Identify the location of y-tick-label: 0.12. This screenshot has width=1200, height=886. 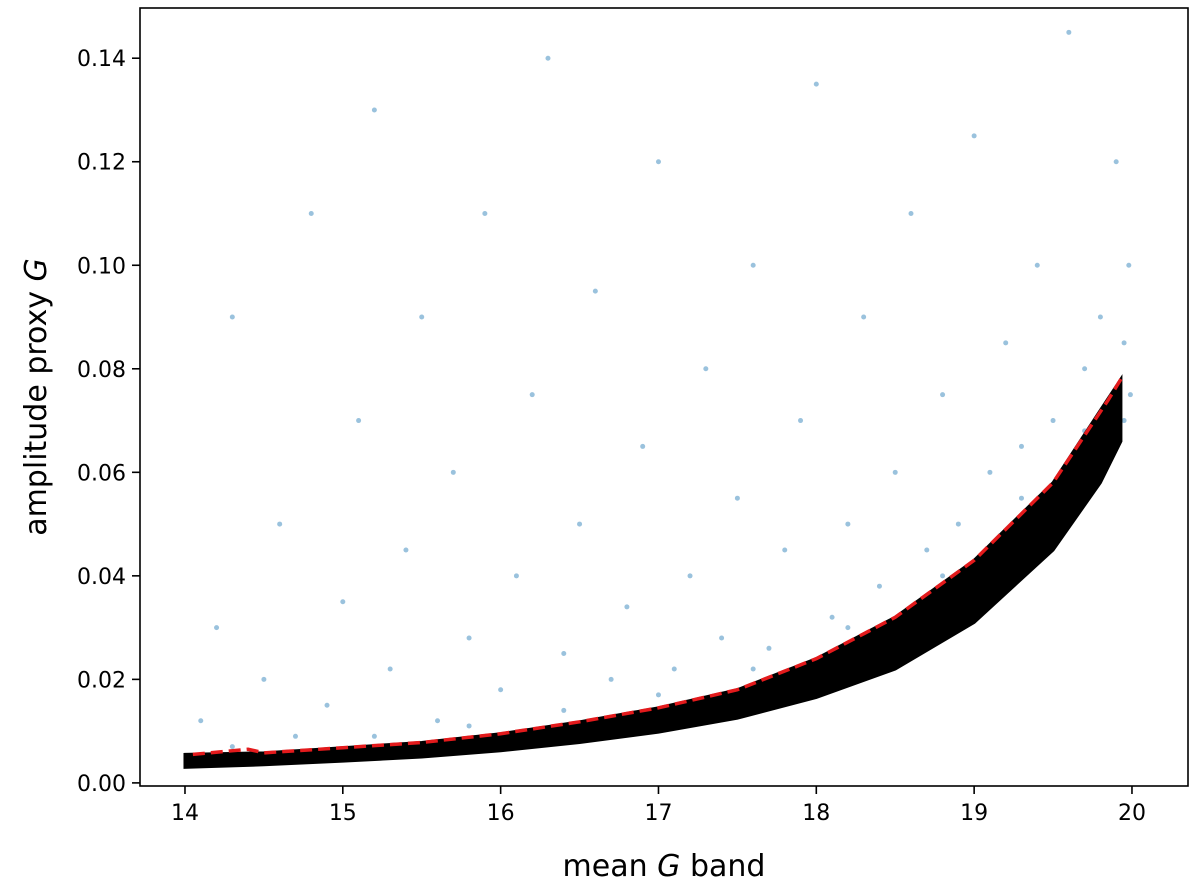
(101, 163).